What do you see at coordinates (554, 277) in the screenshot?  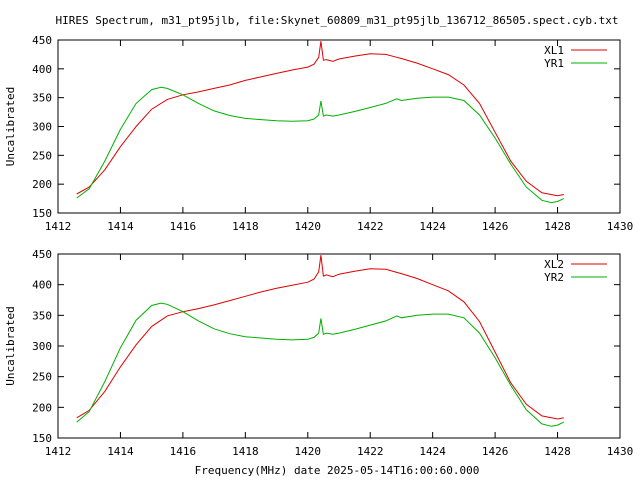 I see `legend-label: YR2` at bounding box center [554, 277].